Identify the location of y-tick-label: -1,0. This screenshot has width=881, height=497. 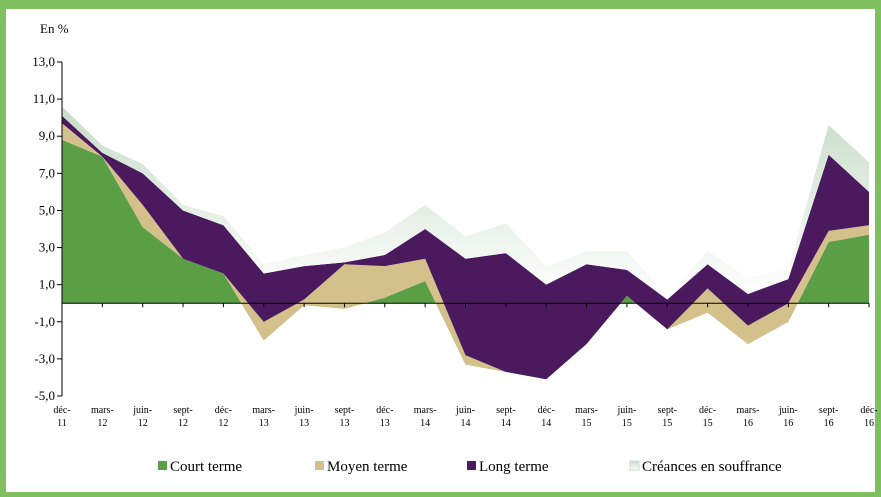
(44, 321).